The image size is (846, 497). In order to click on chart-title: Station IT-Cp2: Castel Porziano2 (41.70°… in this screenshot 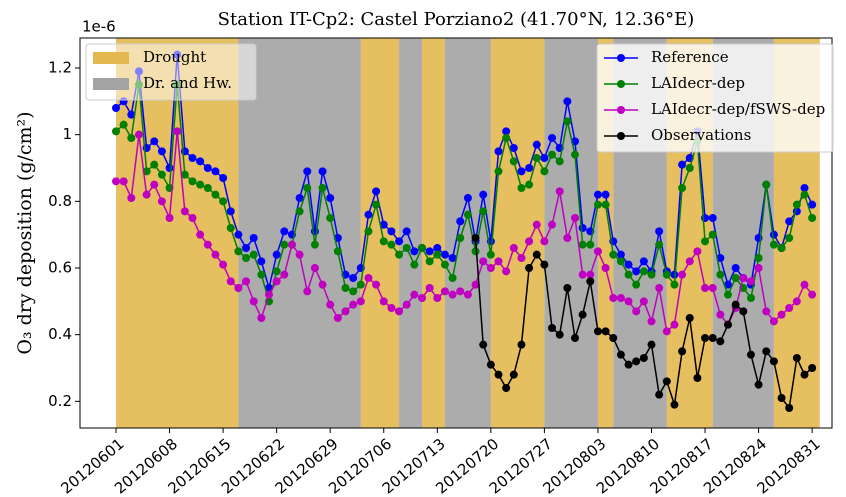, I will do `click(456, 19)`.